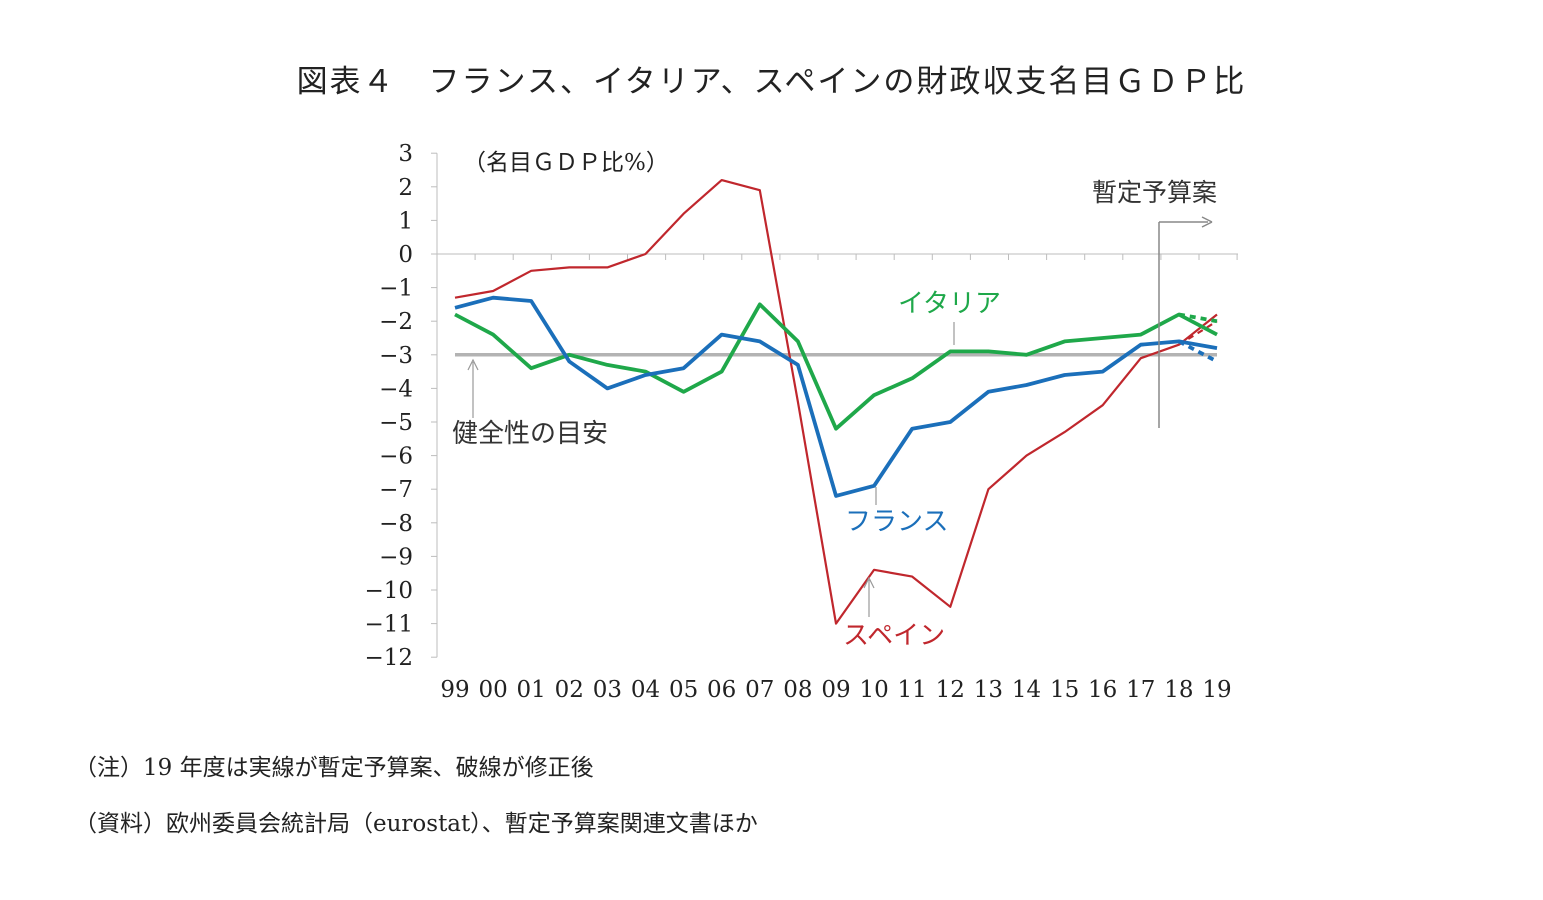 Image resolution: width=1543 pixels, height=900 pixels. Describe the element at coordinates (396, 524) in the screenshot. I see `y-tick-label: −8` at that location.